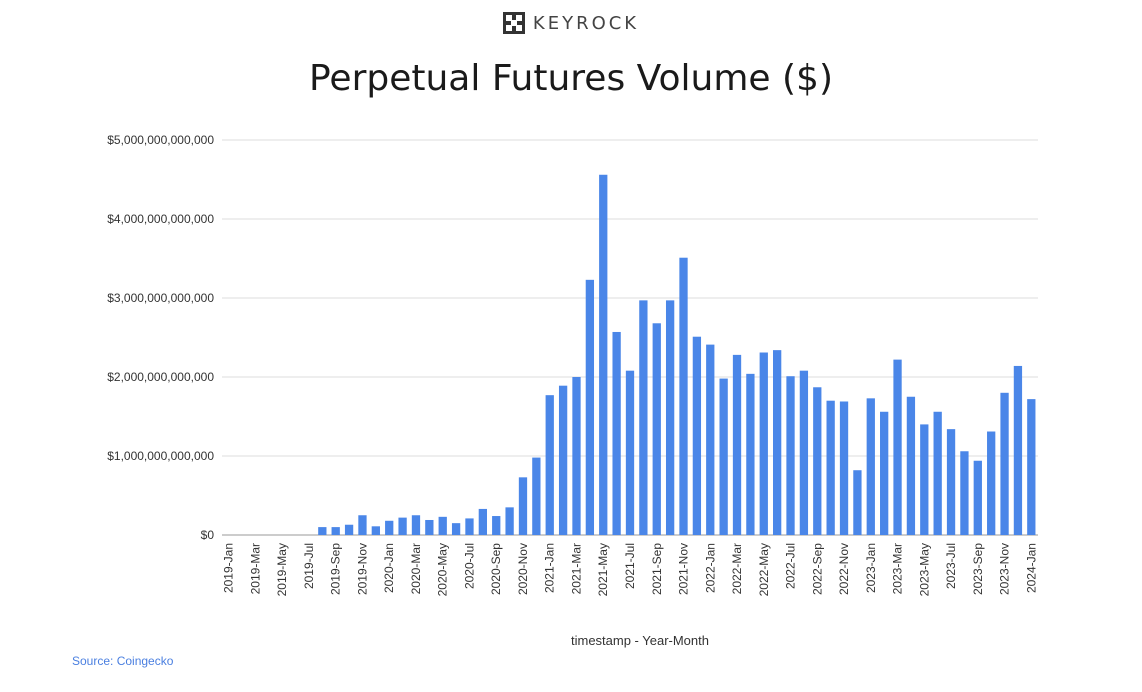 The width and height of the screenshot is (1142, 692). What do you see at coordinates (160, 140) in the screenshot?
I see `y-tick-label: $5,000,000,000,000` at bounding box center [160, 140].